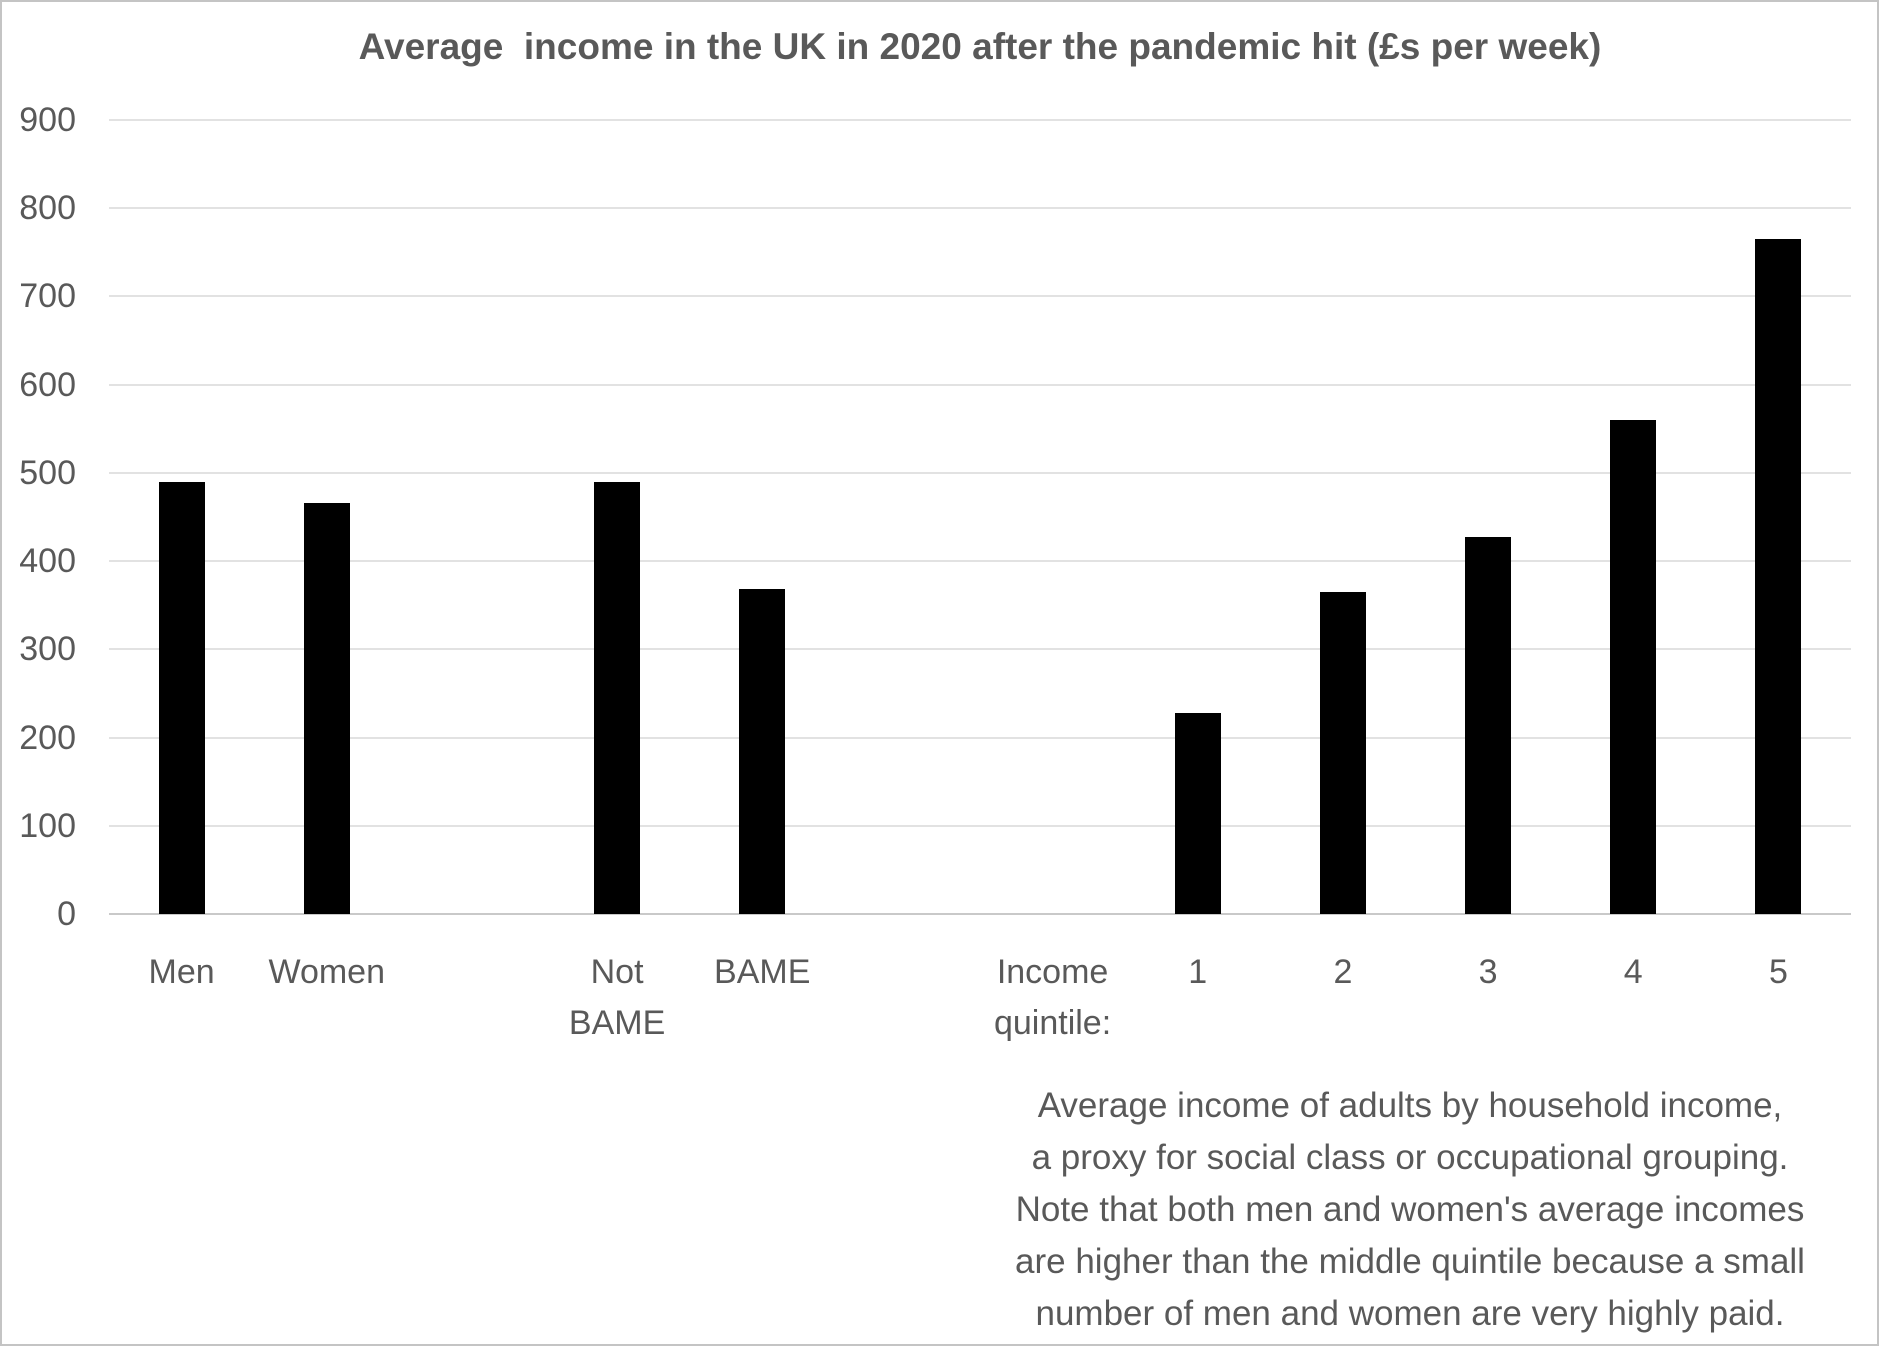  Describe the element at coordinates (617, 697) in the screenshot. I see `bar-not-bame` at that location.